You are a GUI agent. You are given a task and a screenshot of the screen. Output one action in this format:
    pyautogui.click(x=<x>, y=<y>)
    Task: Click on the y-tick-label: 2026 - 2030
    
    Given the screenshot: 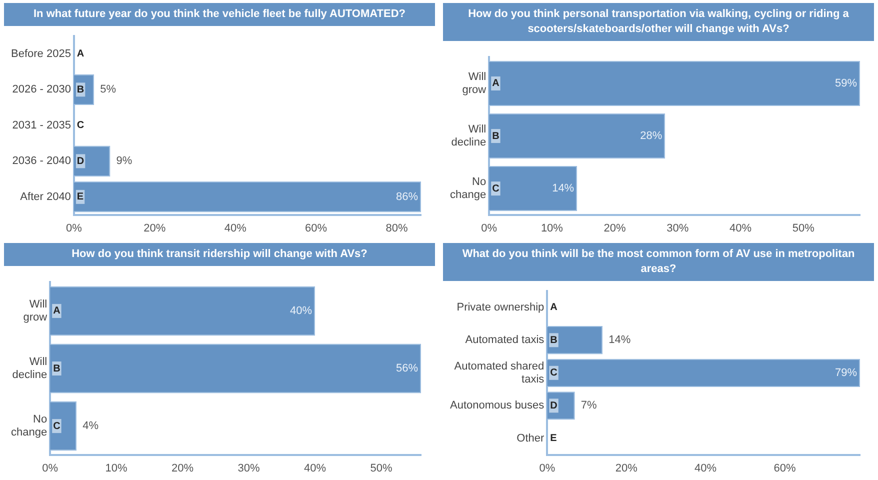 What is the action you would take?
    pyautogui.click(x=41, y=90)
    